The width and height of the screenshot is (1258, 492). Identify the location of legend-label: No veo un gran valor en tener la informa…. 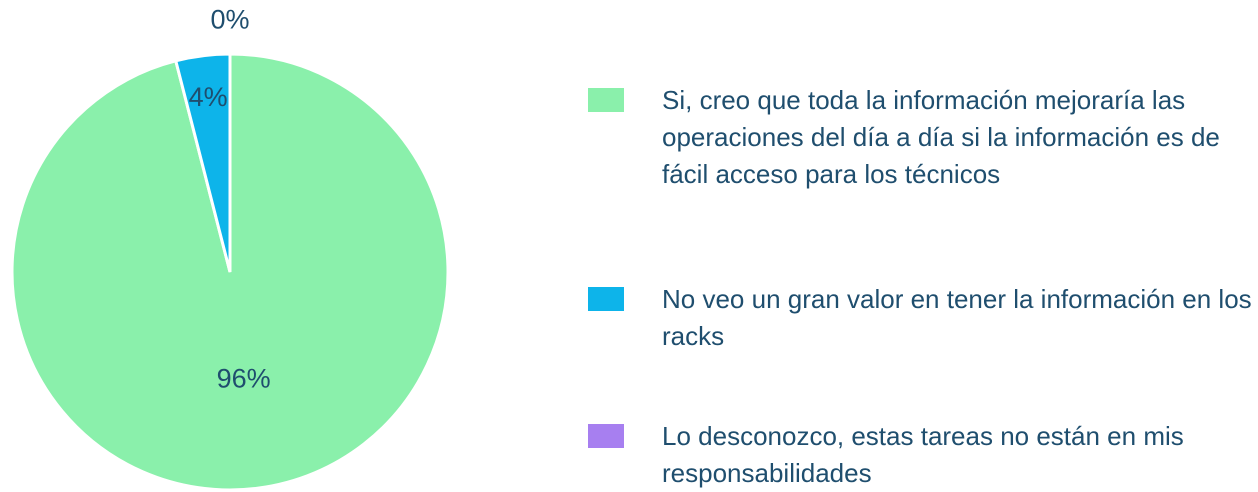
(957, 317).